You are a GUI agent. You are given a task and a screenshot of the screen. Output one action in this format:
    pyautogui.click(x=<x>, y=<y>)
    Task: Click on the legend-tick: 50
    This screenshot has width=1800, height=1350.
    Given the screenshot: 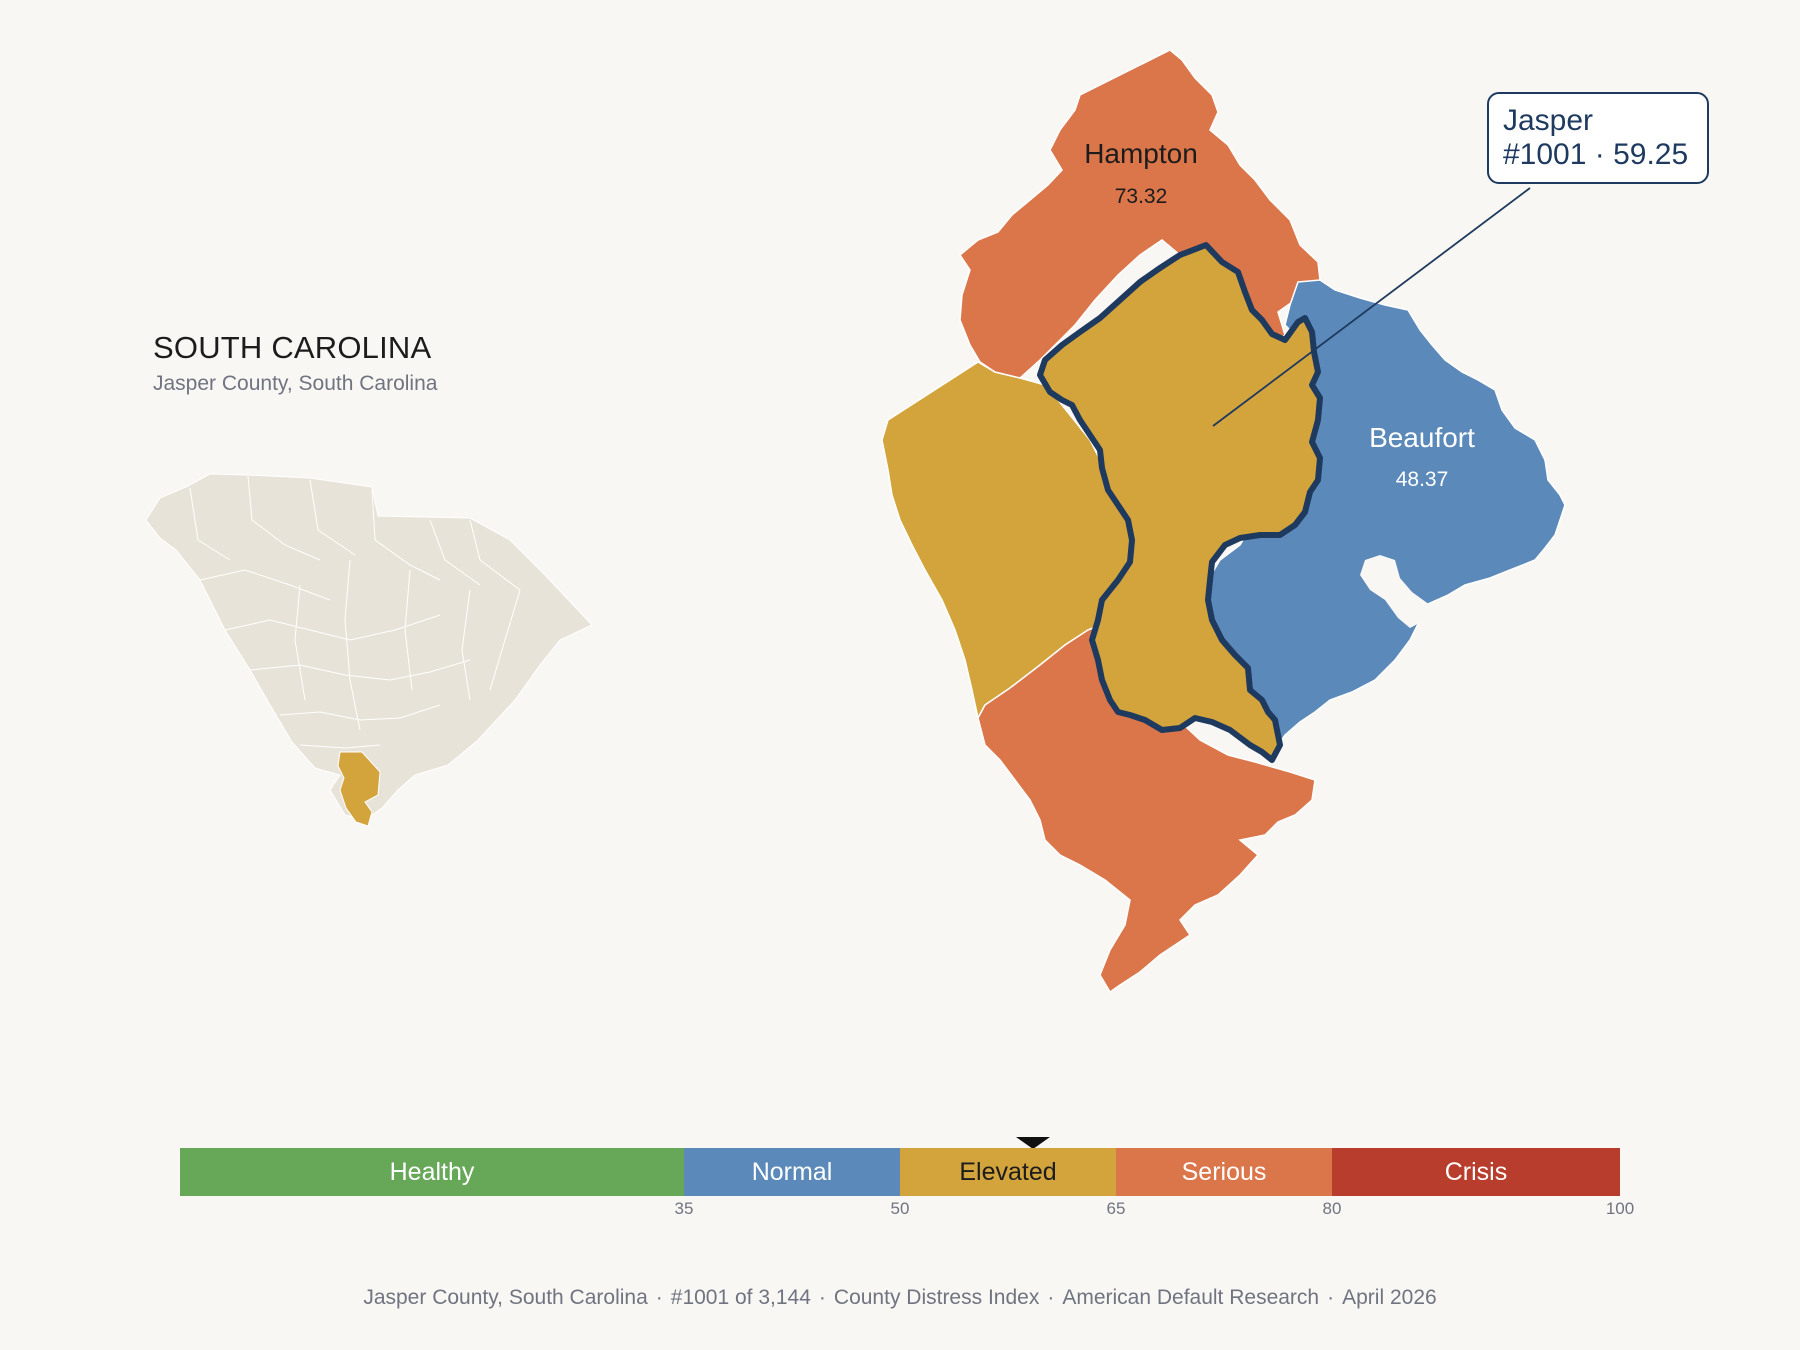 What is the action you would take?
    pyautogui.click(x=900, y=1208)
    